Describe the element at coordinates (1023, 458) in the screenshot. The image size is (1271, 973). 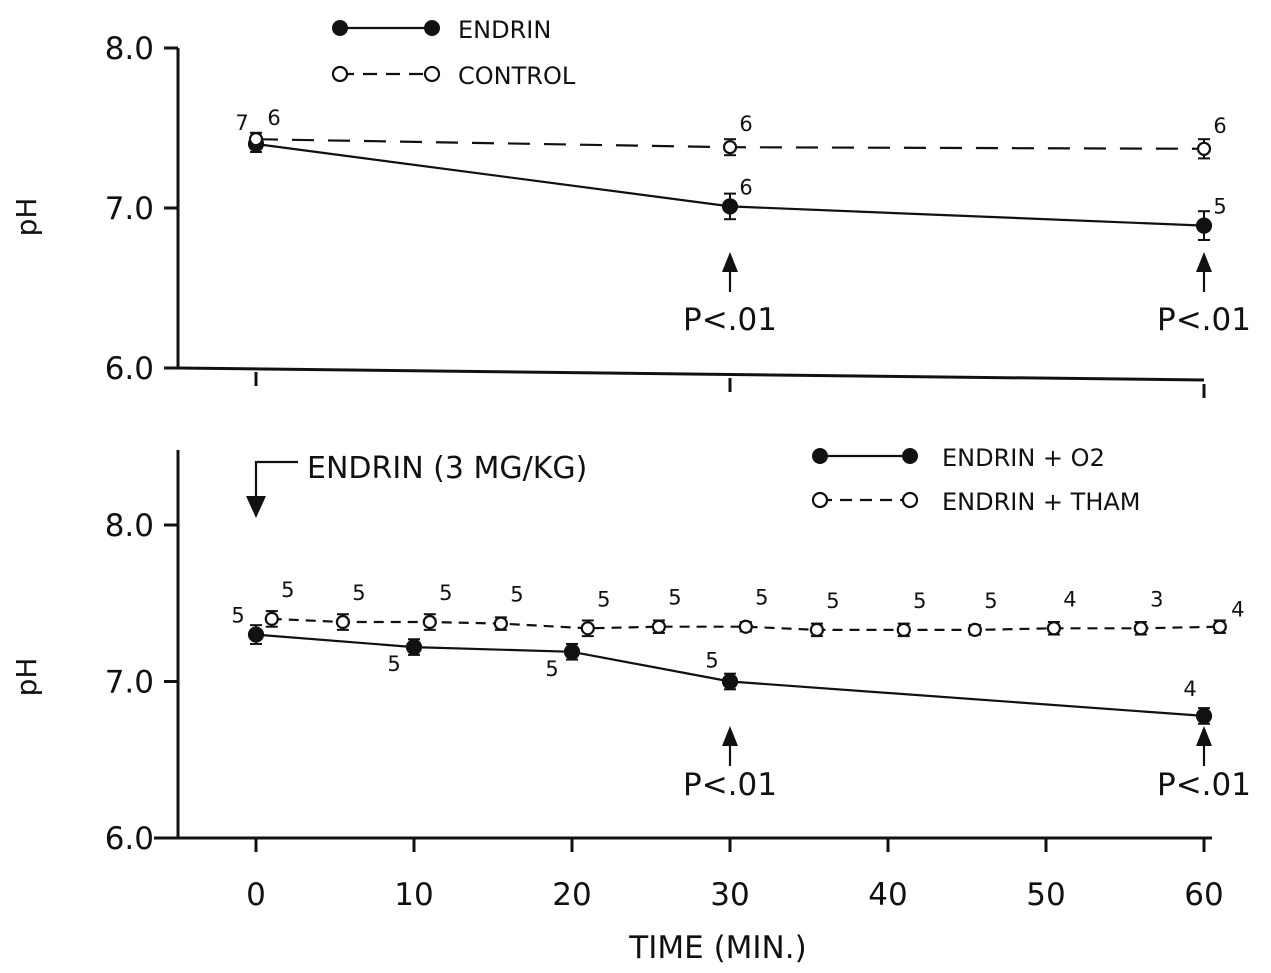
I see `legend-entry-endrin-o2: ENDRIN + O2` at that location.